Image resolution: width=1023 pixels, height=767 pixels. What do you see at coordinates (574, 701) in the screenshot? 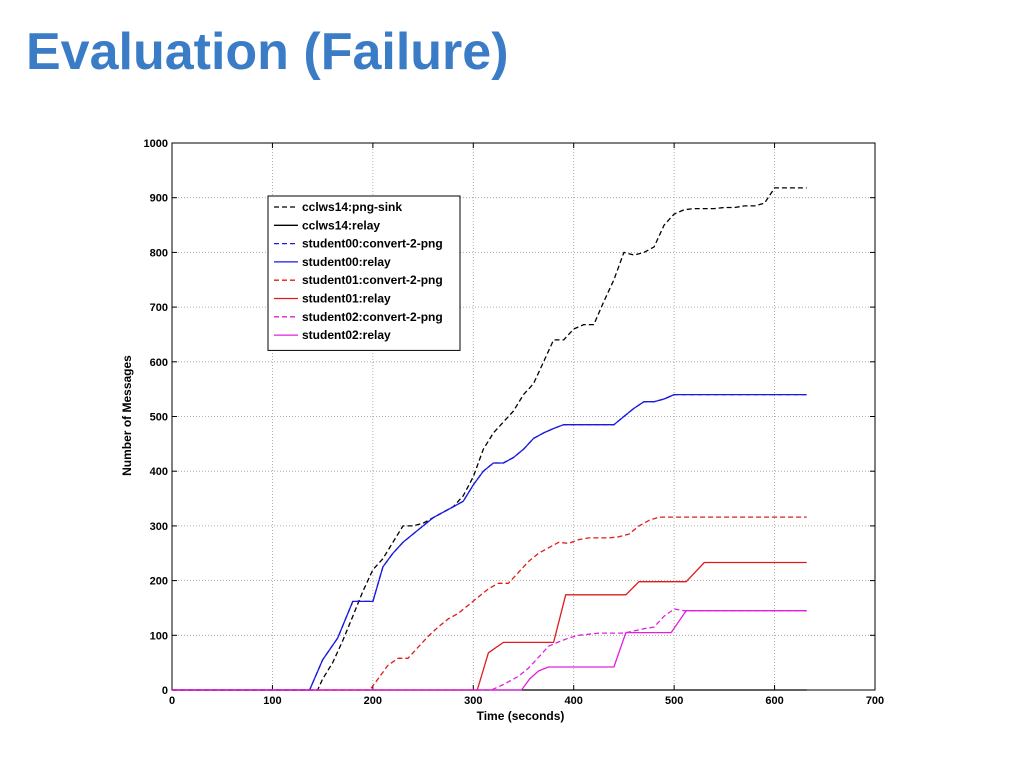
I see `x-tick-label: 400` at bounding box center [574, 701].